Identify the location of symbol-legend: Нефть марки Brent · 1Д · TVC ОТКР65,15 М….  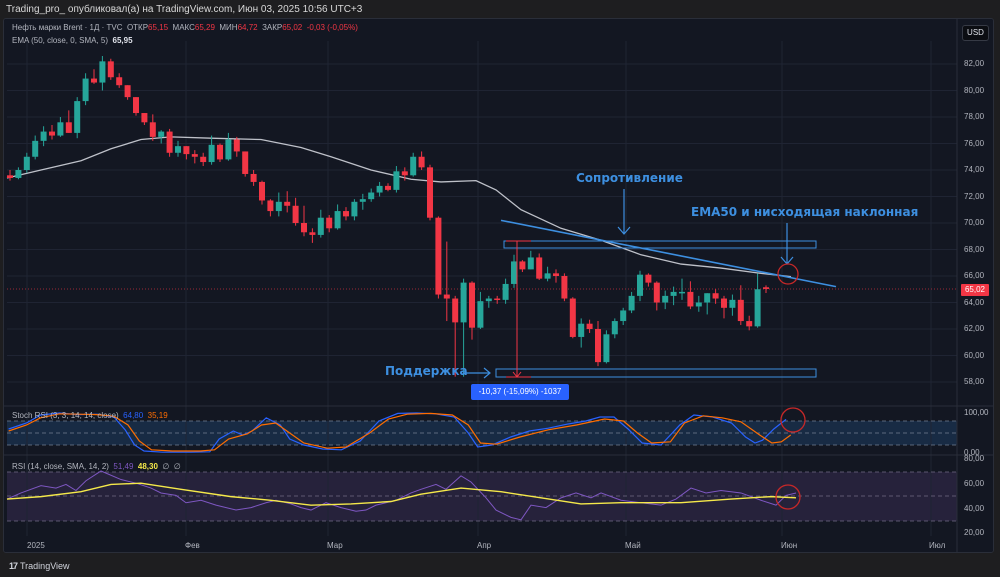
(185, 27).